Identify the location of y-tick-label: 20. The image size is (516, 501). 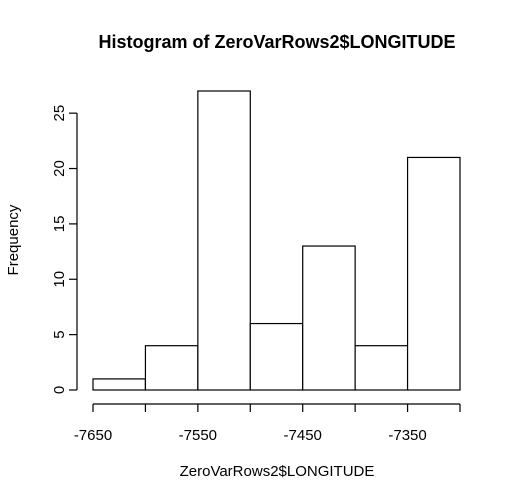
(59, 168).